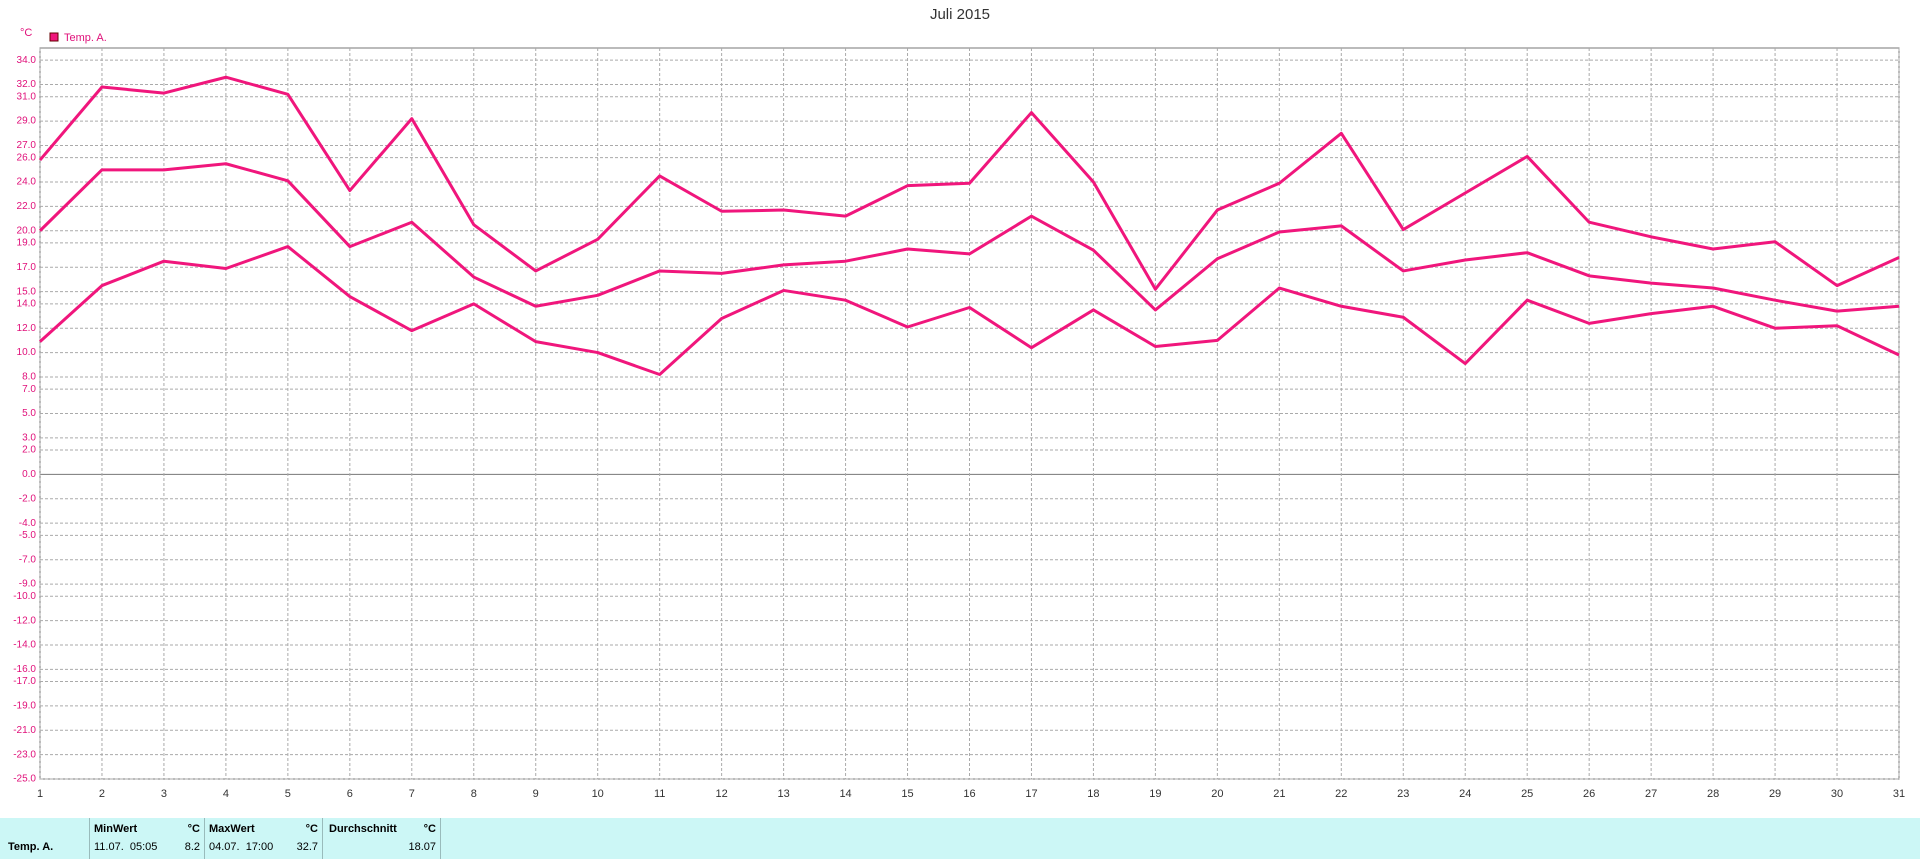 The image size is (1920, 859). I want to click on row-label-cell: Temp. A., so click(45, 838).